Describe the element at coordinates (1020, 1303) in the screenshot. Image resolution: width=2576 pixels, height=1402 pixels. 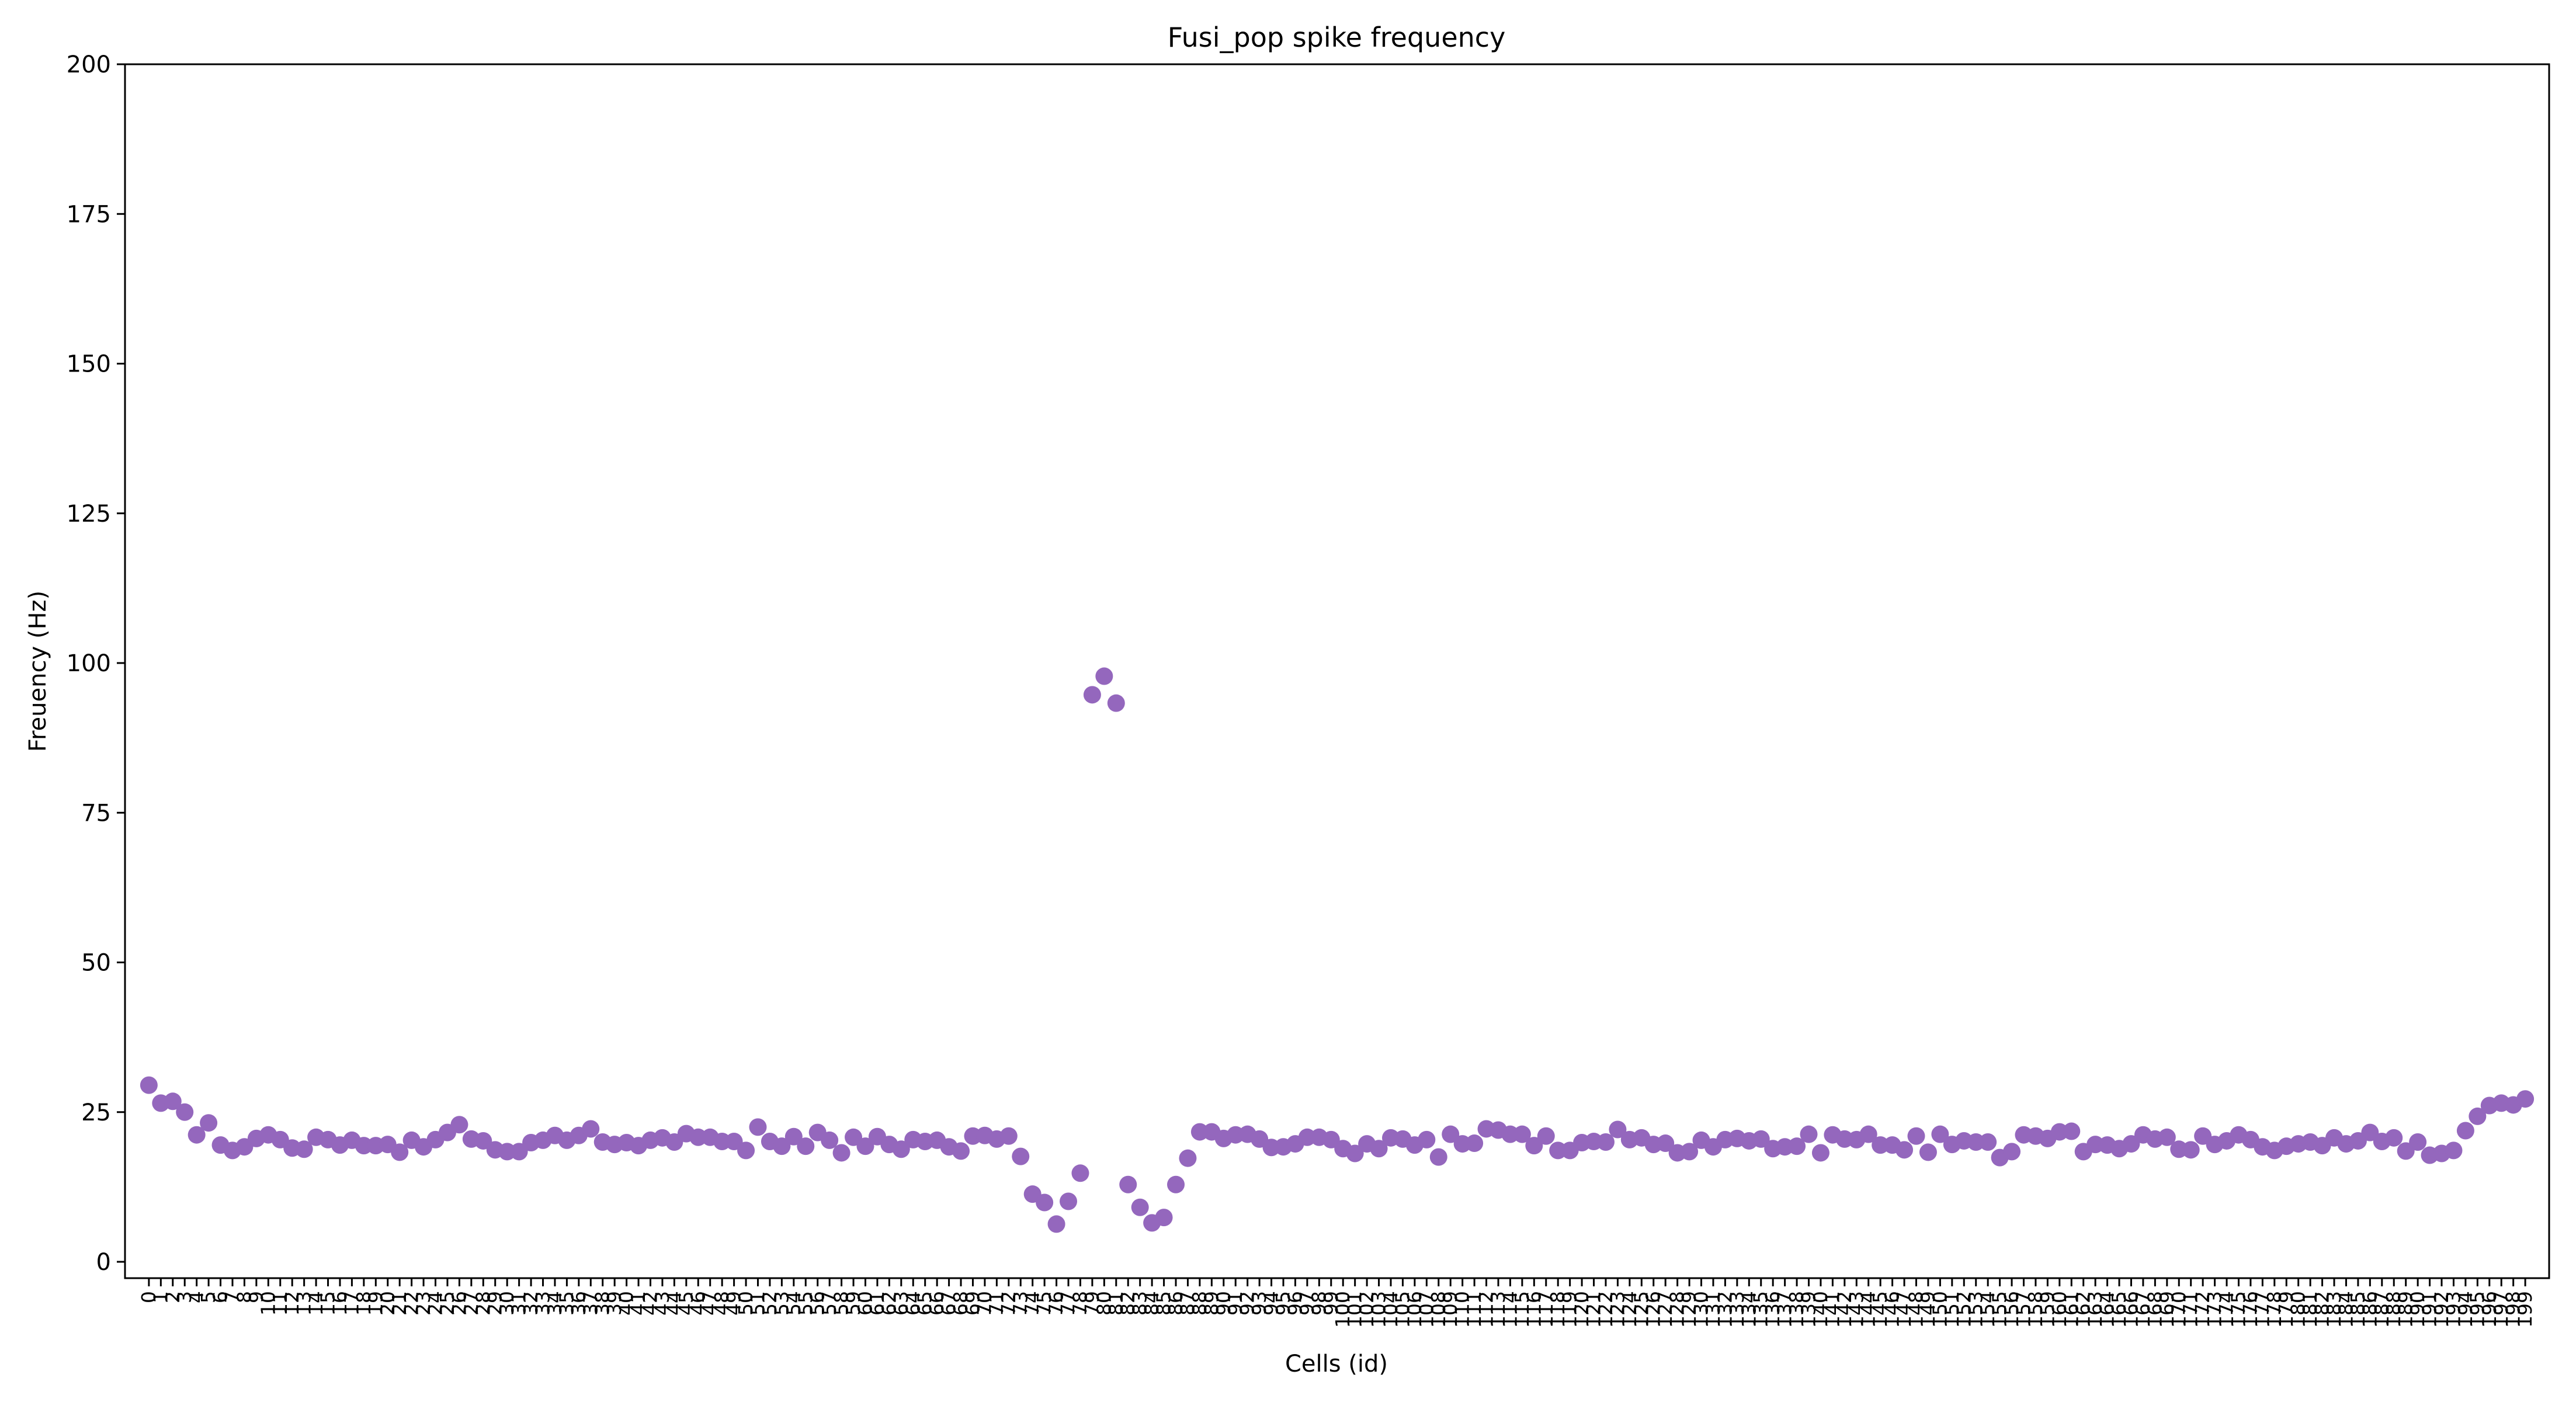
I see `x-tick-label-73: 73` at that location.